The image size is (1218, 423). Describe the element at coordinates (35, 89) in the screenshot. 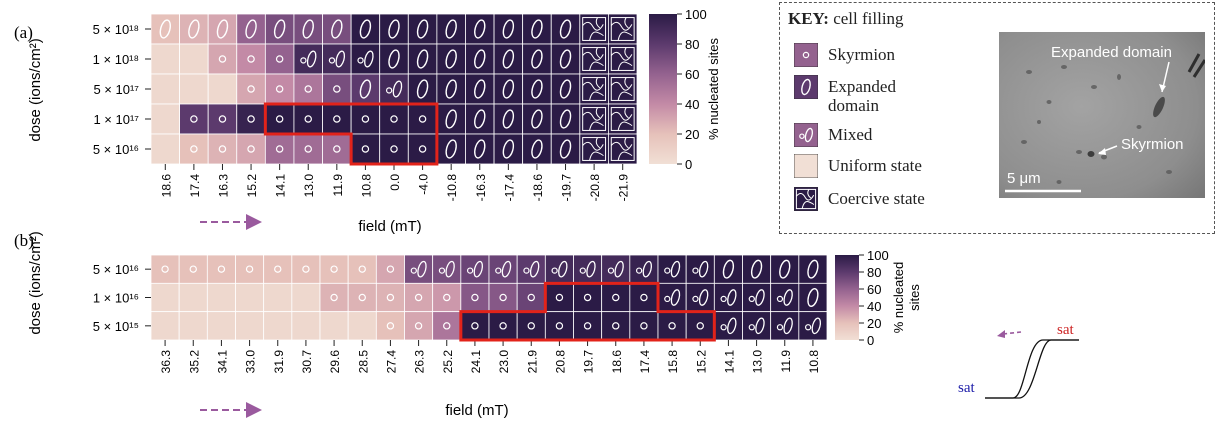

I see `panel-a-ylabel: dose (ions/cm²)` at that location.